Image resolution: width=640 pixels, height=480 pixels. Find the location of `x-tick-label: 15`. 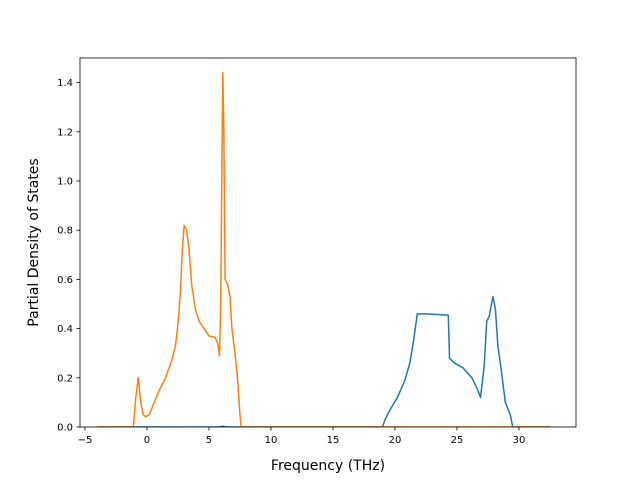

x-tick-label: 15 is located at coordinates (333, 440).